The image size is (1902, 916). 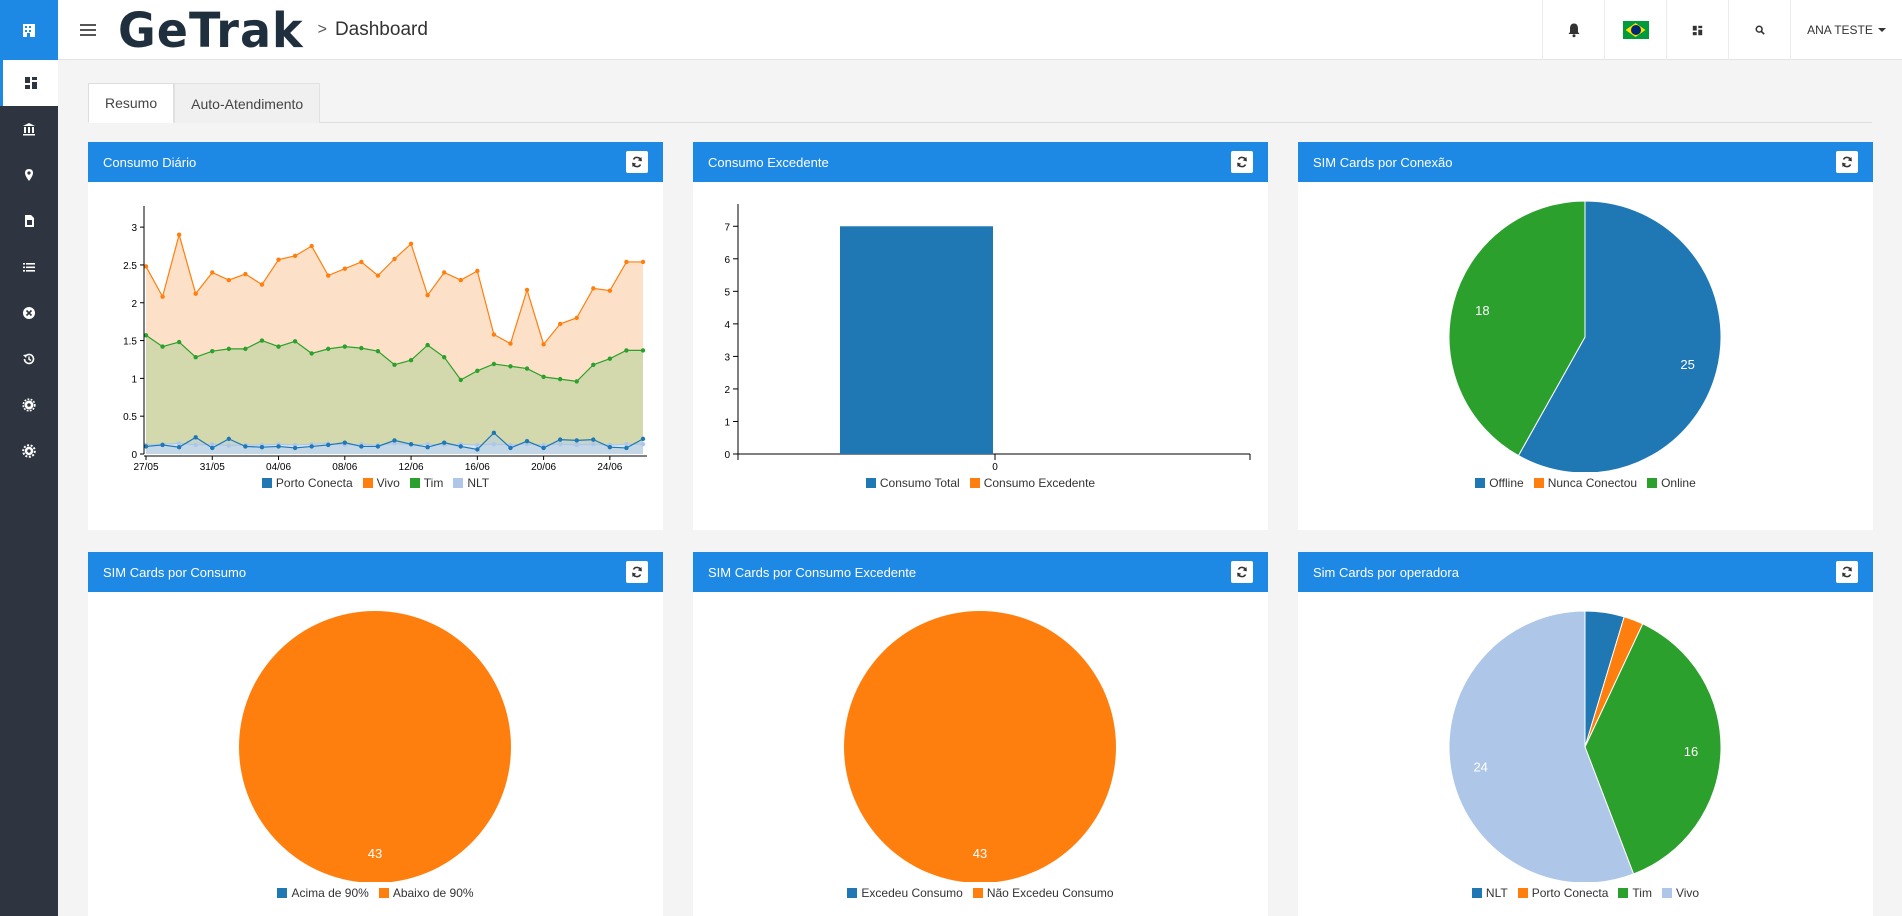 I want to click on sidebar-item-settings, so click(x=29, y=451).